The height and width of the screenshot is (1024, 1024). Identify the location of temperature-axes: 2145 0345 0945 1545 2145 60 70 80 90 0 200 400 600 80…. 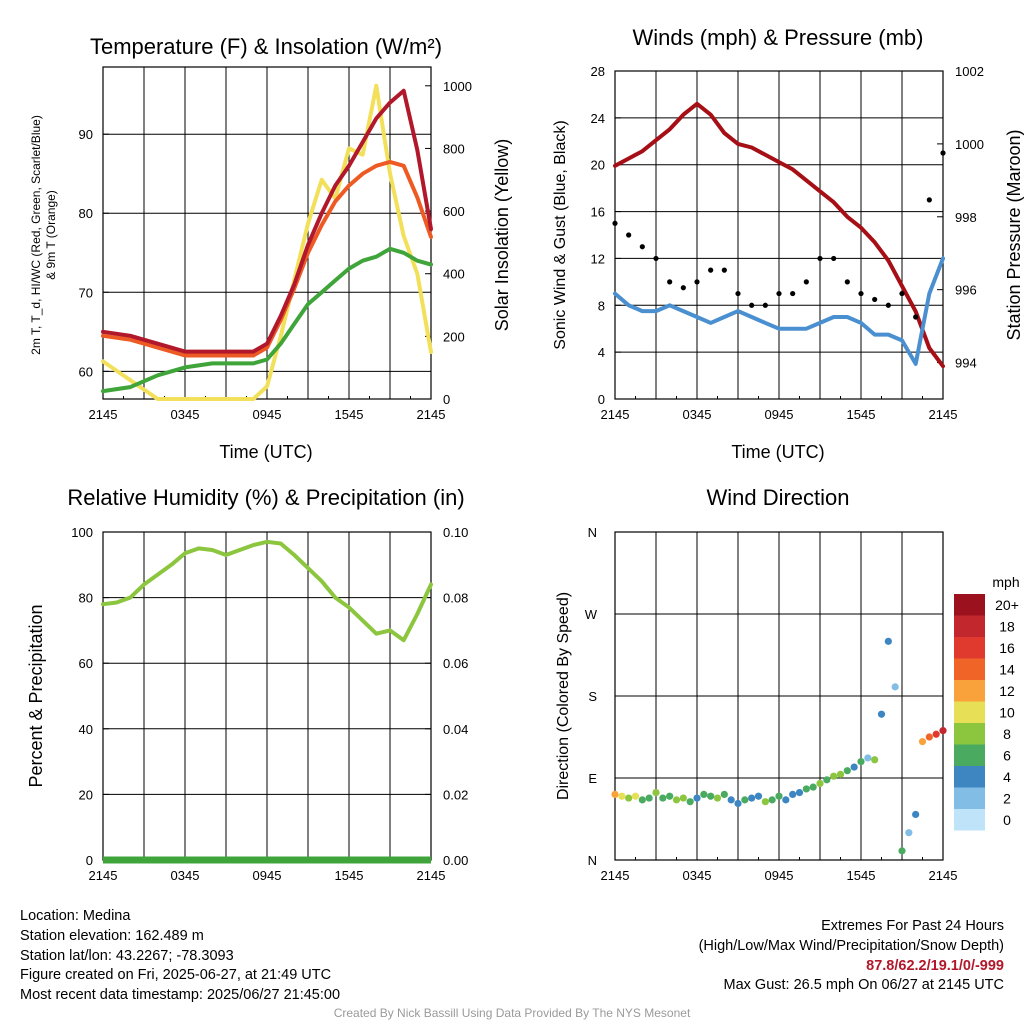
(275, 244).